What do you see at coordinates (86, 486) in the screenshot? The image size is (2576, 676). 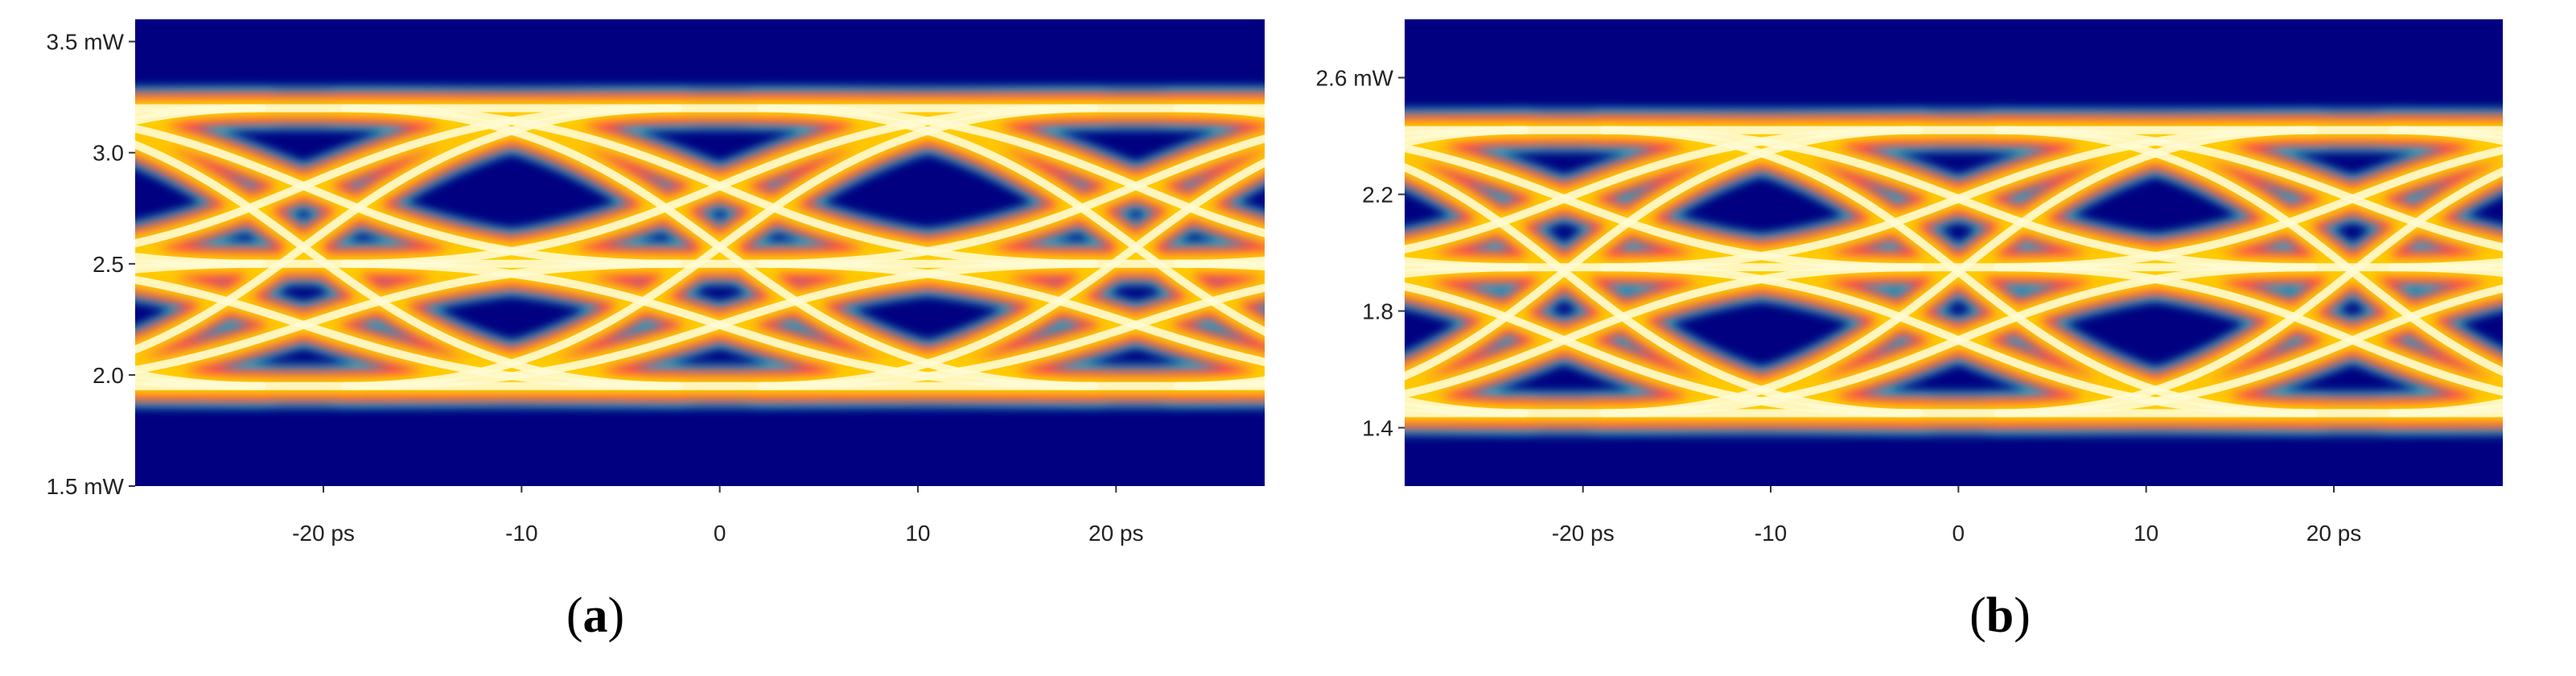 I see `y-tick-label: 1.5 mW` at bounding box center [86, 486].